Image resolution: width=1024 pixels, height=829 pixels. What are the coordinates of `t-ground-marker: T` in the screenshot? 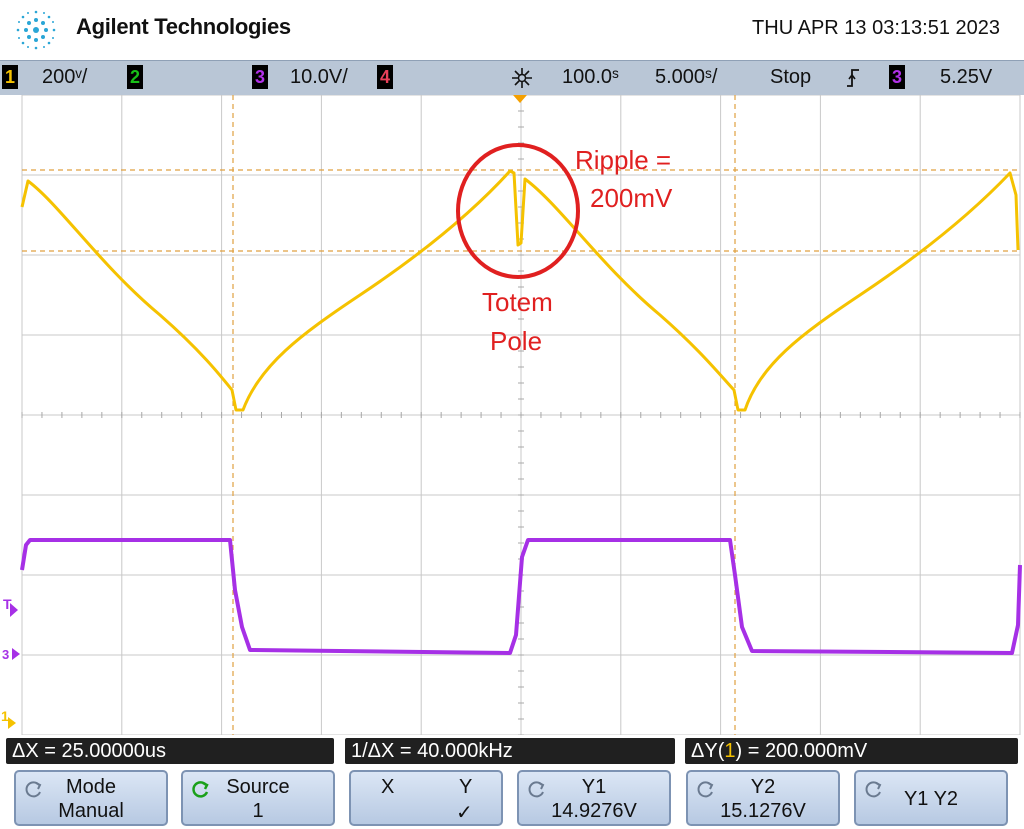 It's located at (10, 606).